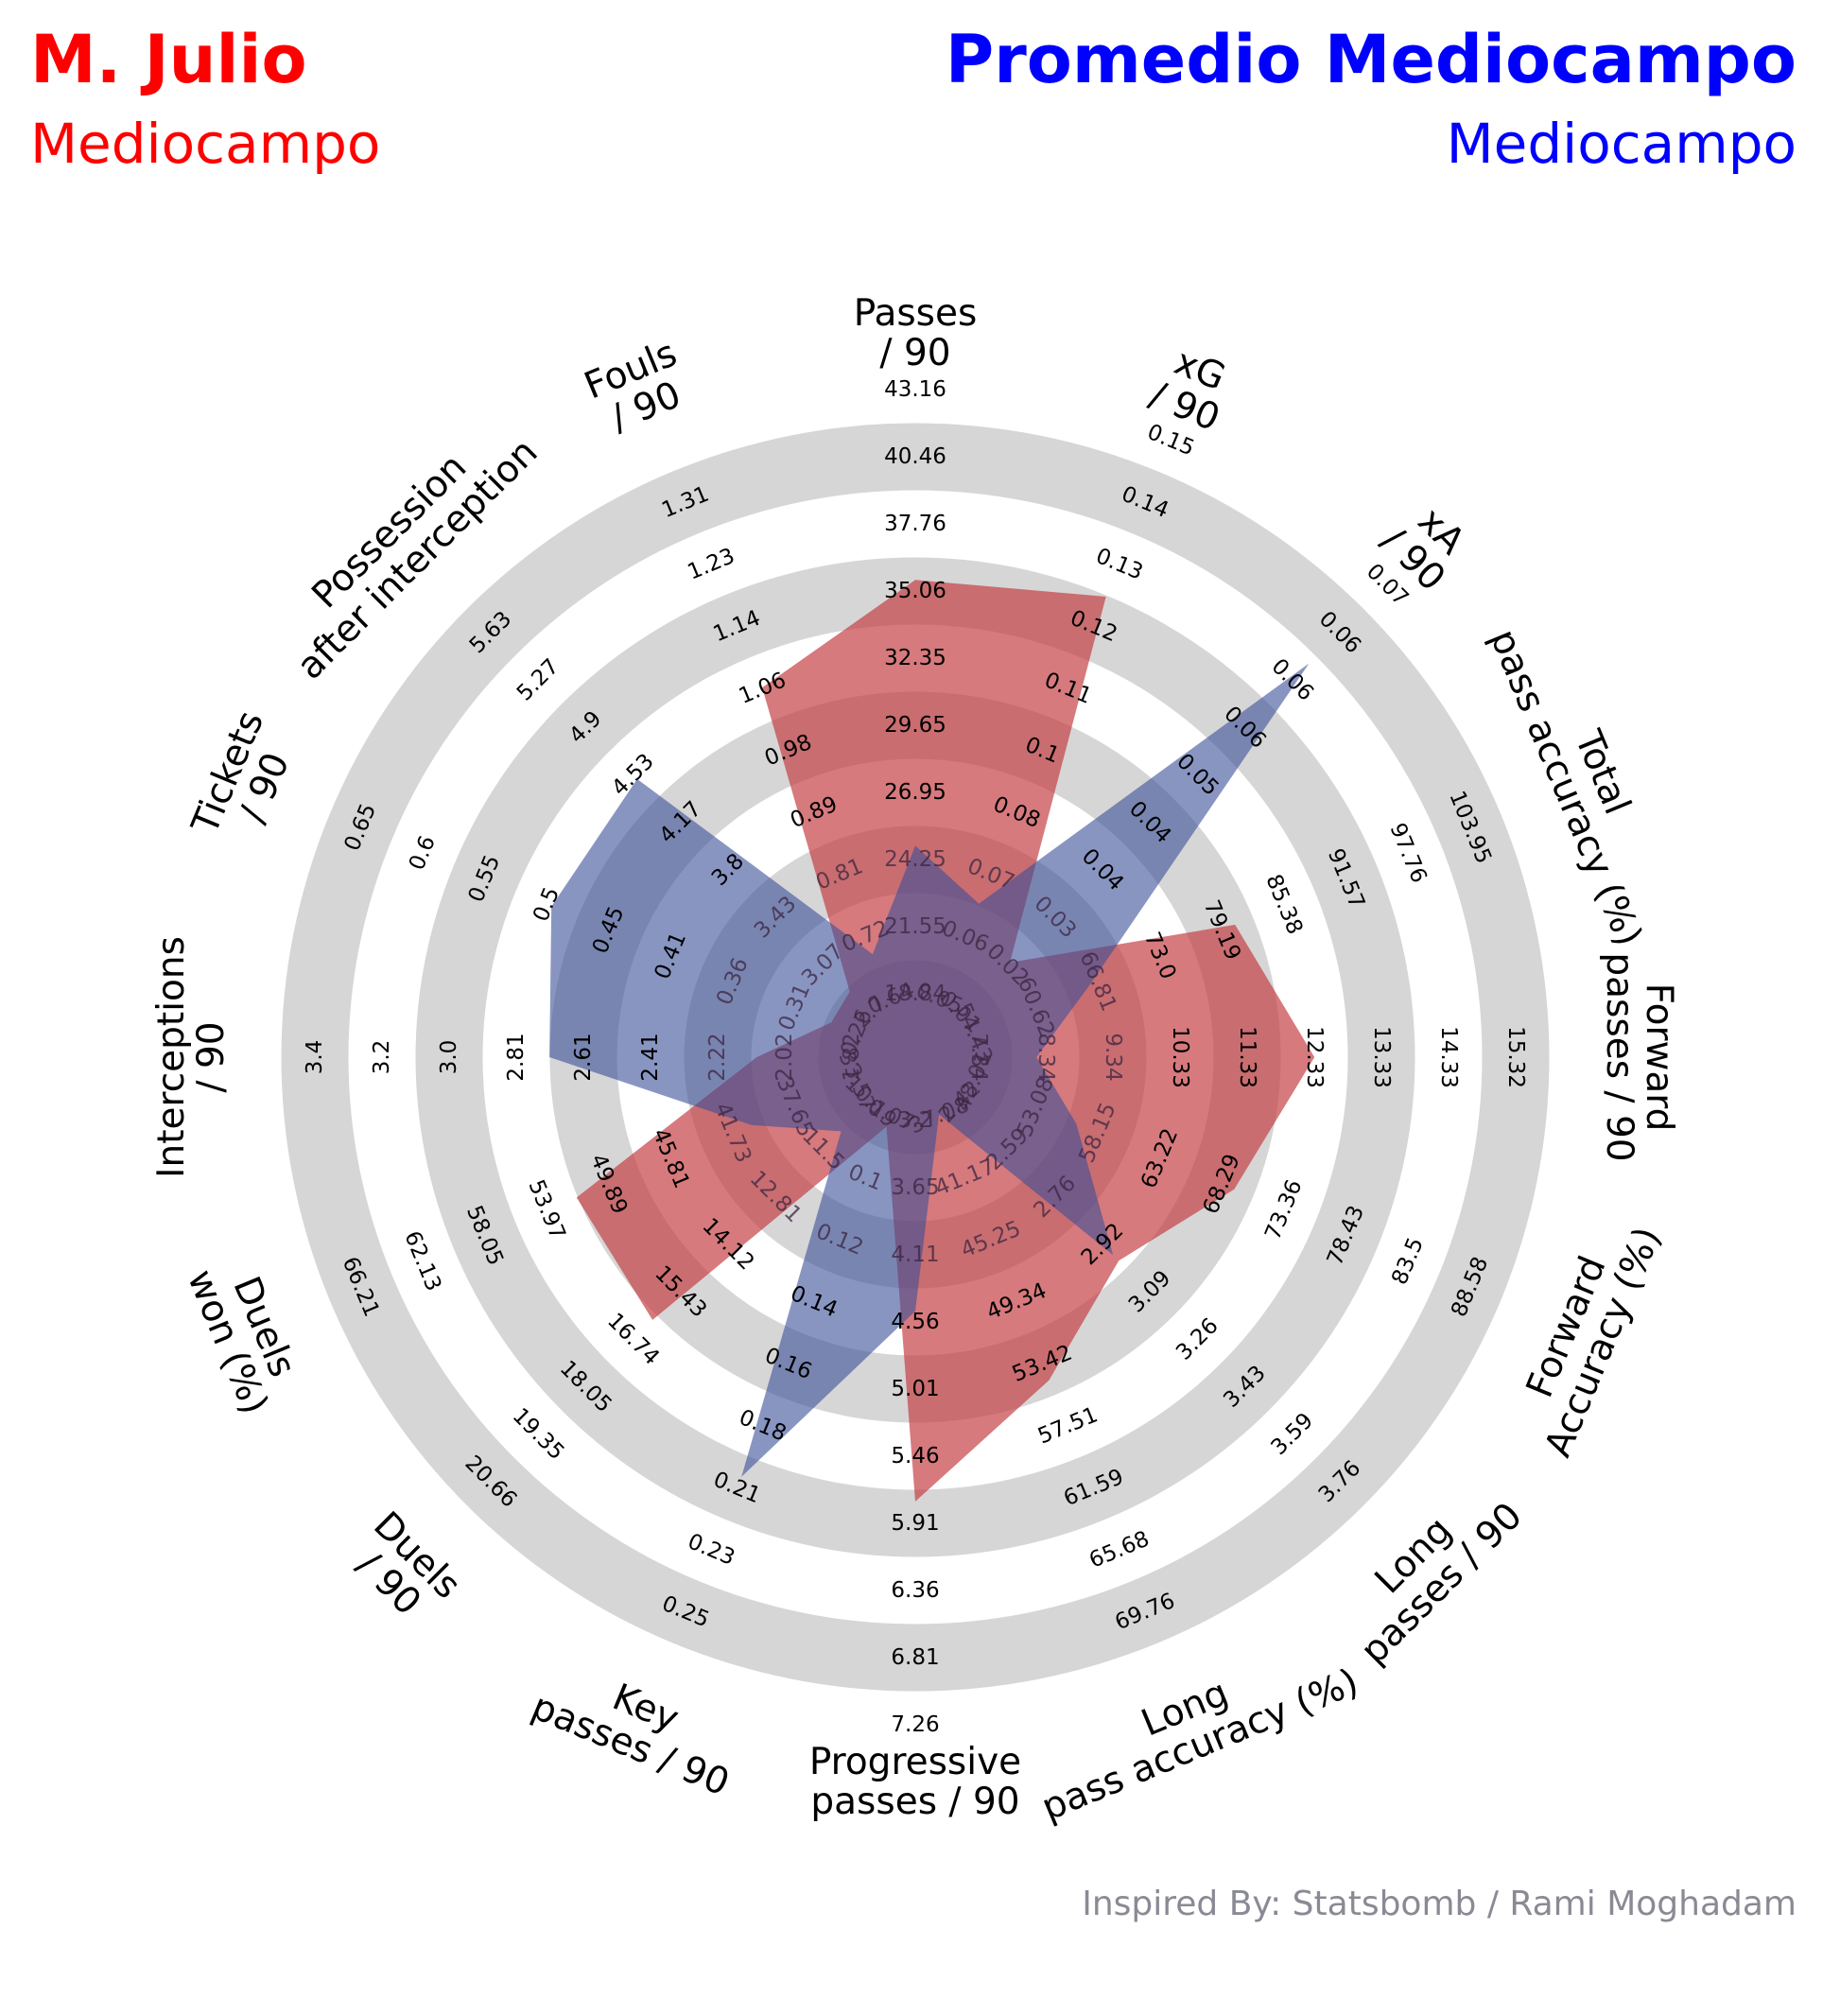 This screenshot has height=2016, width=1840. Describe the element at coordinates (583, 1057) in the screenshot. I see `tick-label: 2.61` at that location.